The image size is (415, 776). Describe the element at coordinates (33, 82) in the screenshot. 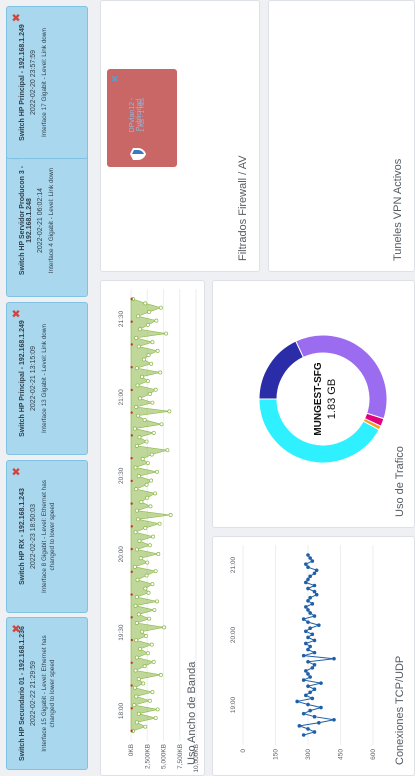

I see `alert-datetime: 2022-02-20 23:57:59` at that location.